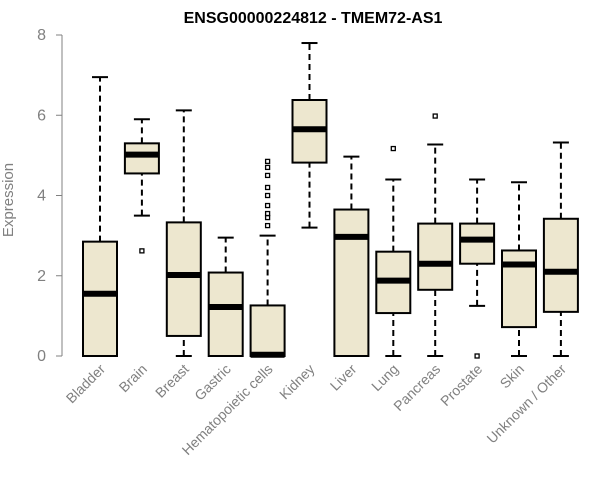  What do you see at coordinates (41, 115) in the screenshot?
I see `y-tick-label: 6` at bounding box center [41, 115].